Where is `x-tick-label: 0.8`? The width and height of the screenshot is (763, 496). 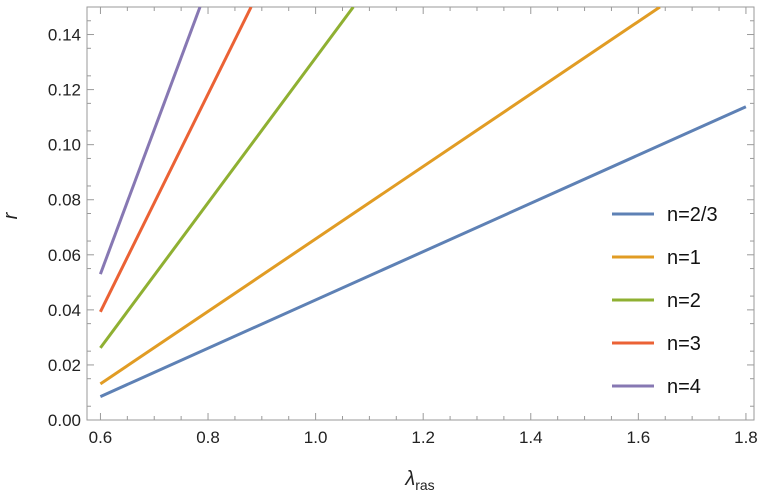
x-tick-label: 0.8 is located at coordinates (208, 437).